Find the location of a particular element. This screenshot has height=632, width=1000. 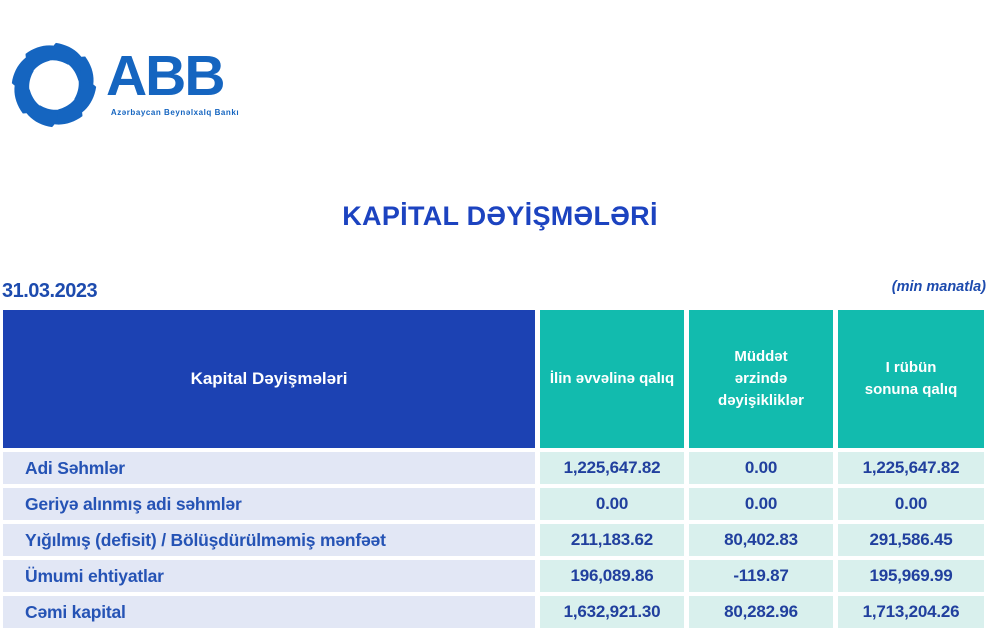

value-cell: 1,632,921.30 is located at coordinates (612, 612).